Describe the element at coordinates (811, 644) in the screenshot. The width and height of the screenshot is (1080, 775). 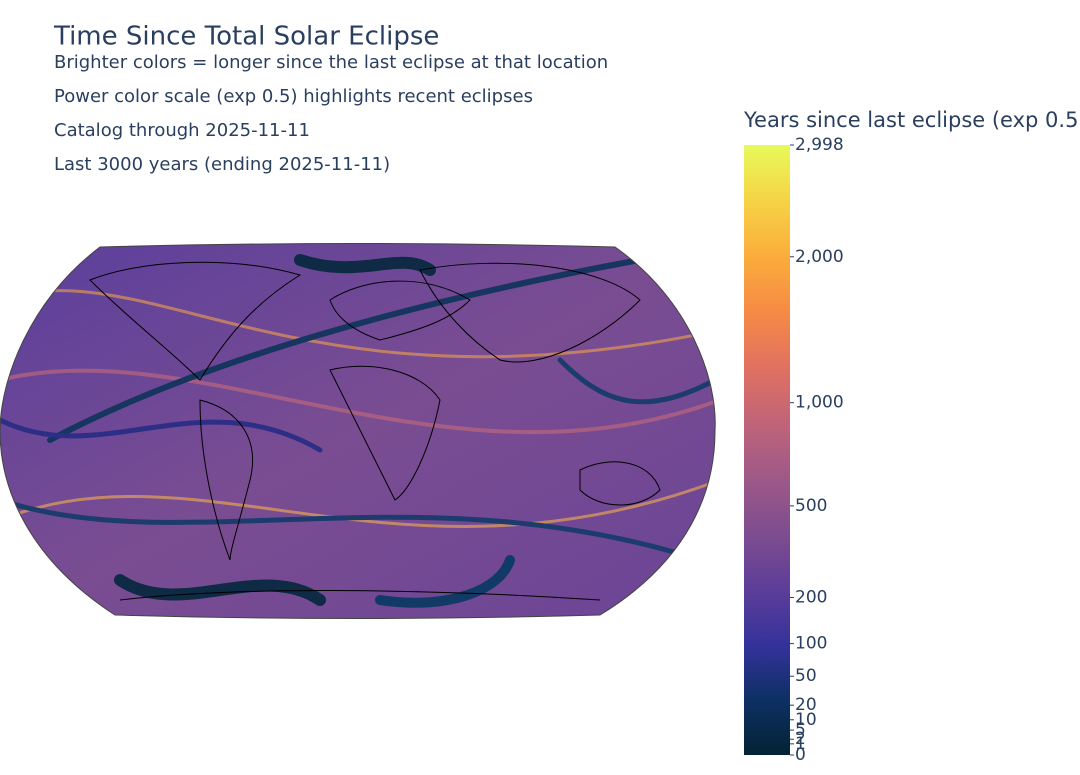
I see `colorbar-tick-label: 100` at that location.